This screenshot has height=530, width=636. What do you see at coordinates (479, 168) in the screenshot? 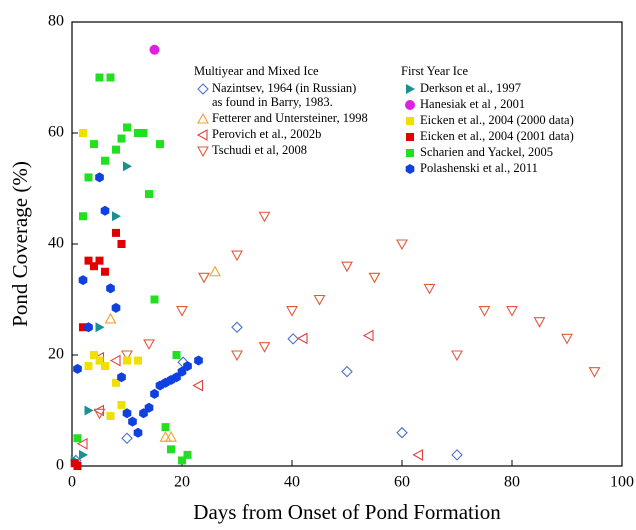
I see `legend-label: Polashenski et al., 2011` at bounding box center [479, 168].